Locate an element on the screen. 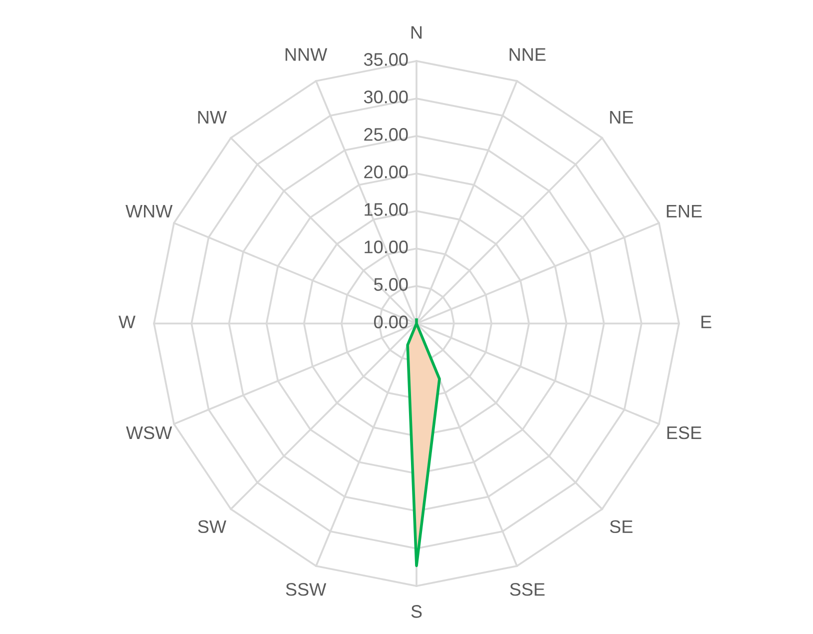  y-tick-label: 5.00 is located at coordinates (391, 284).